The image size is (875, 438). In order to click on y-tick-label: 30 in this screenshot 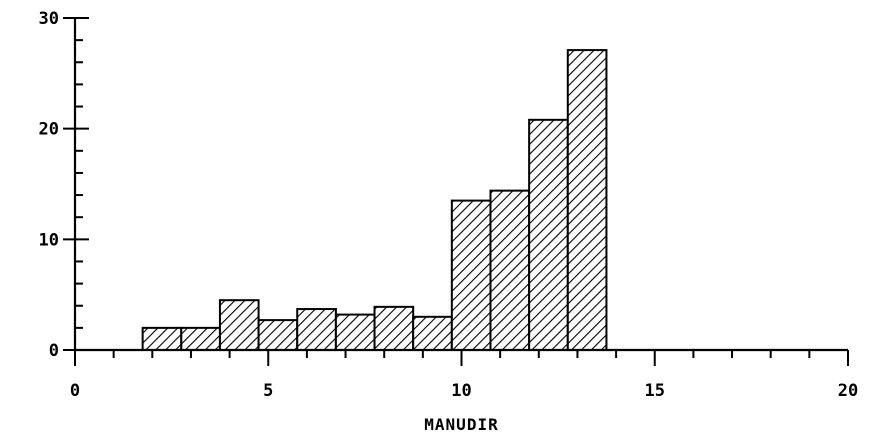, I will do `click(49, 19)`.